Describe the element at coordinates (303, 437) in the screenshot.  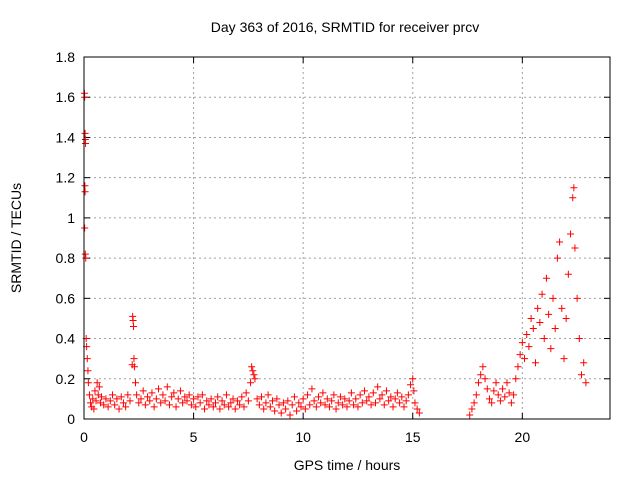
I see `x-tick-label: 10` at that location.